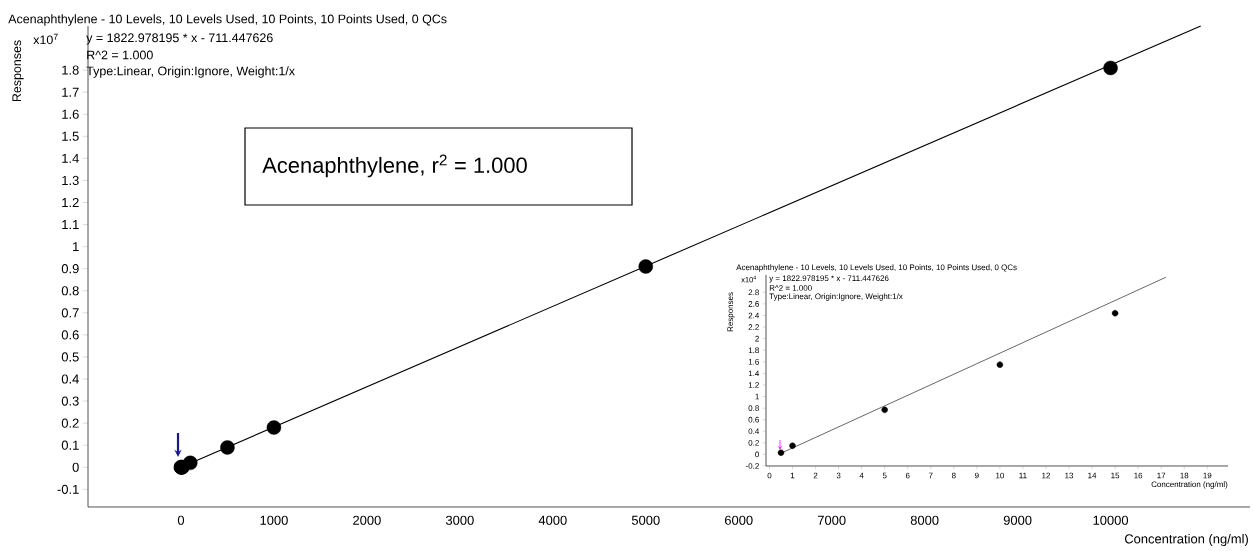 The width and height of the screenshot is (1253, 551). What do you see at coordinates (18, 71) in the screenshot?
I see `y-axis-title: Responses` at bounding box center [18, 71].